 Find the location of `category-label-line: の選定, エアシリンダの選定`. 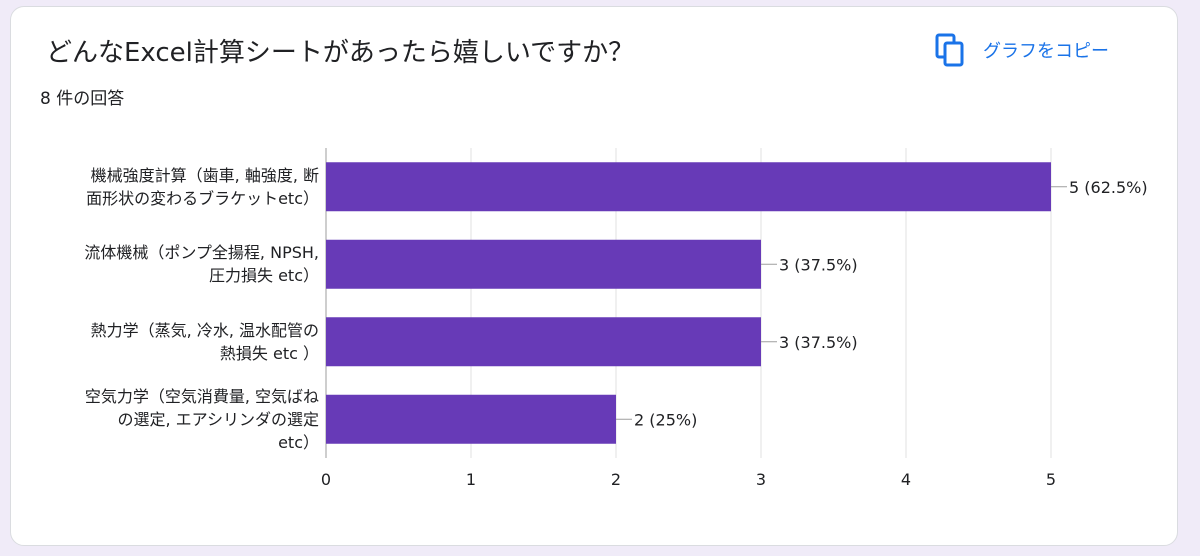

category-label-line: の選定, エアシリンダの選定 is located at coordinates (218, 419).